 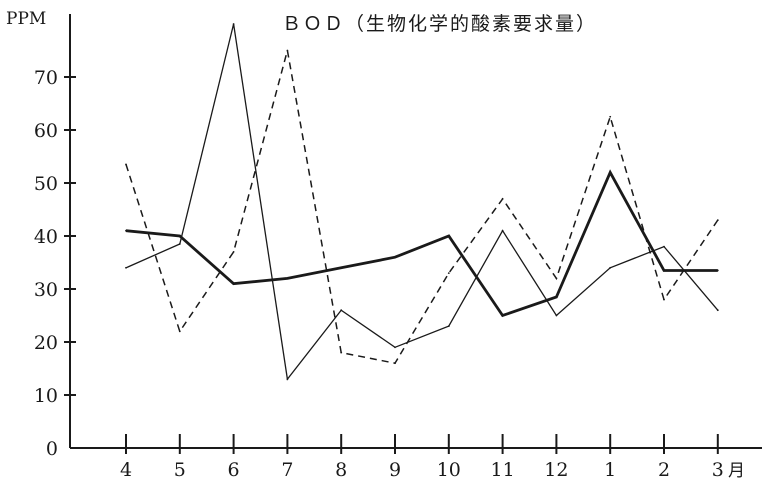 What do you see at coordinates (26, 19) in the screenshot?
I see `y-axis-label: PPM` at bounding box center [26, 19].